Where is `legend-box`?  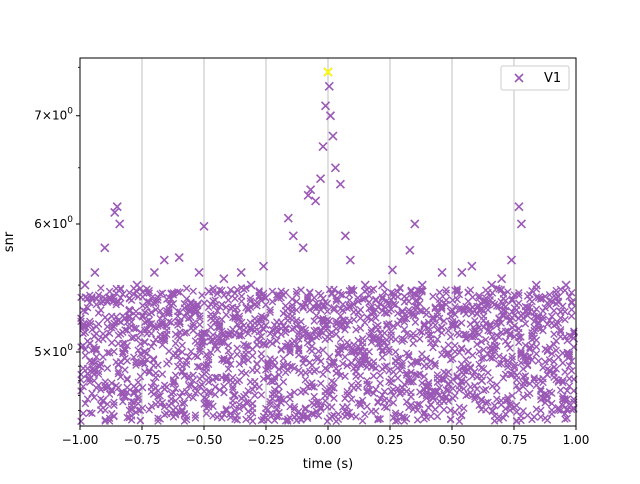
legend-box is located at coordinates (535, 78).